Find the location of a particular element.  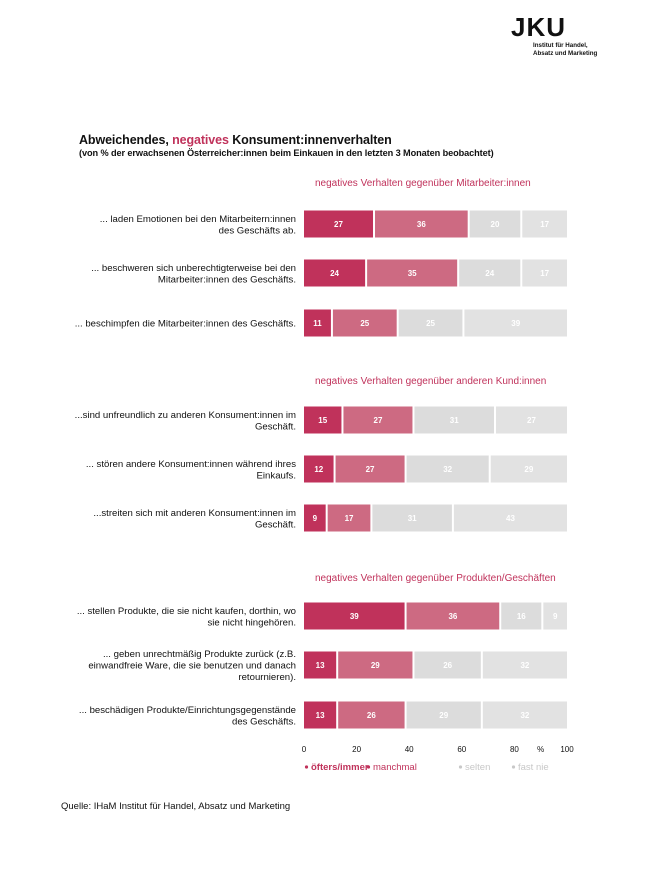

x-tick-label: % is located at coordinates (540, 749).